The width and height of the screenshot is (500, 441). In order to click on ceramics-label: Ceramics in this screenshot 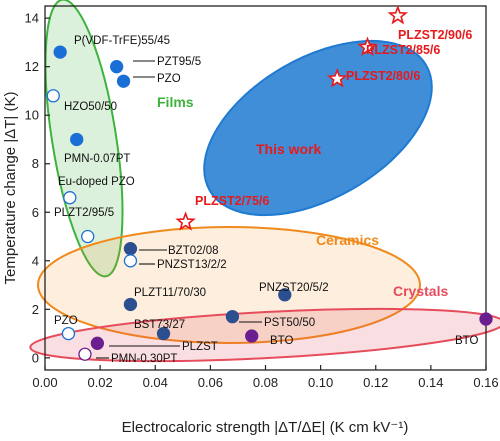, I will do `click(347, 240)`.